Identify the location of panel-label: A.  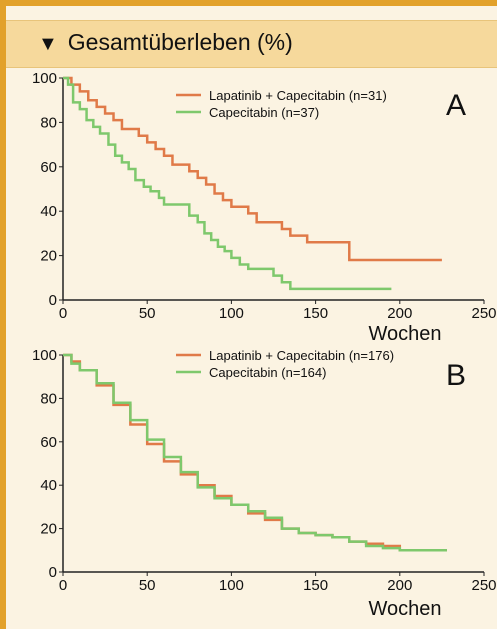
(456, 105).